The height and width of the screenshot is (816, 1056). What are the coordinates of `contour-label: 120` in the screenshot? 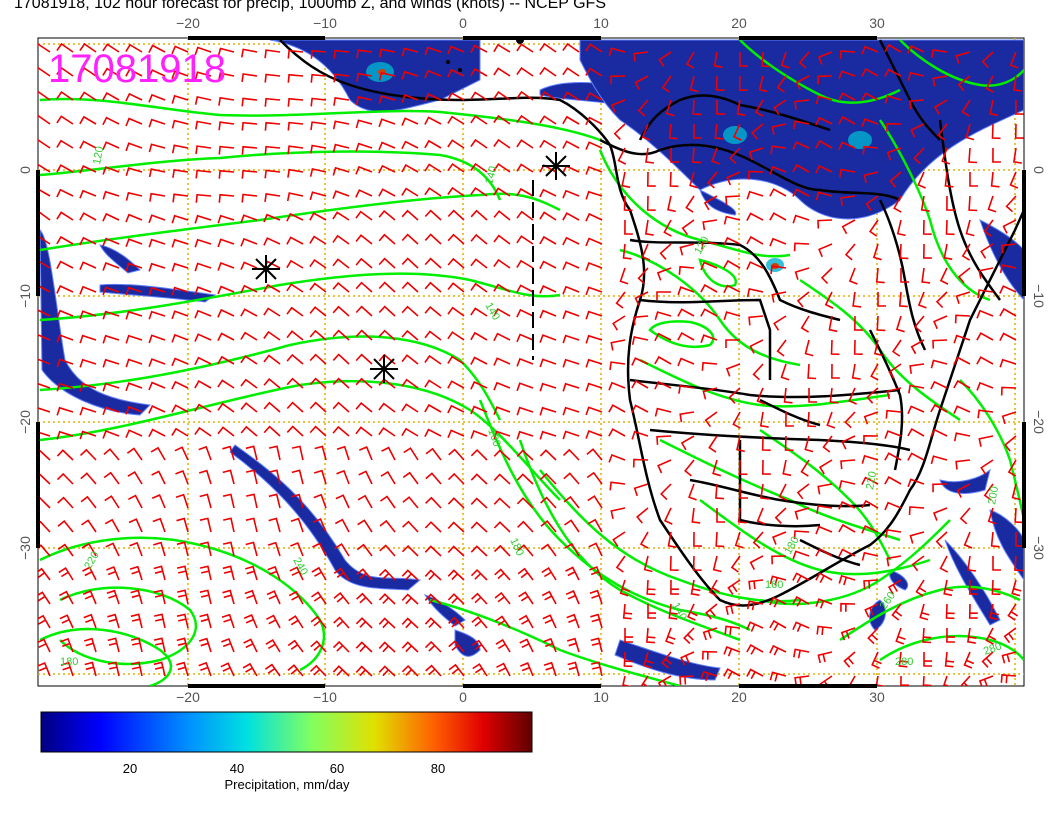 It's located at (98, 155).